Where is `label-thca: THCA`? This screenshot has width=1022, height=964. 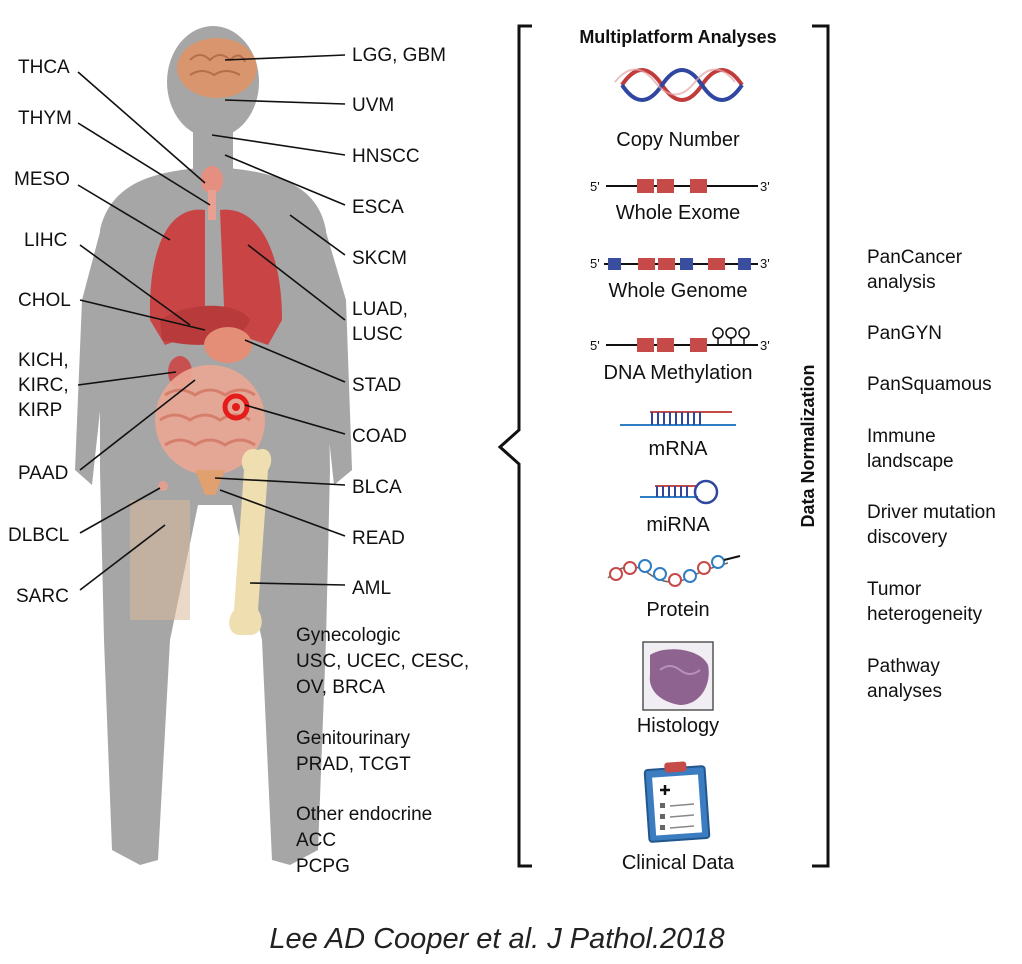
label-thca: THCA is located at coordinates (44, 67).